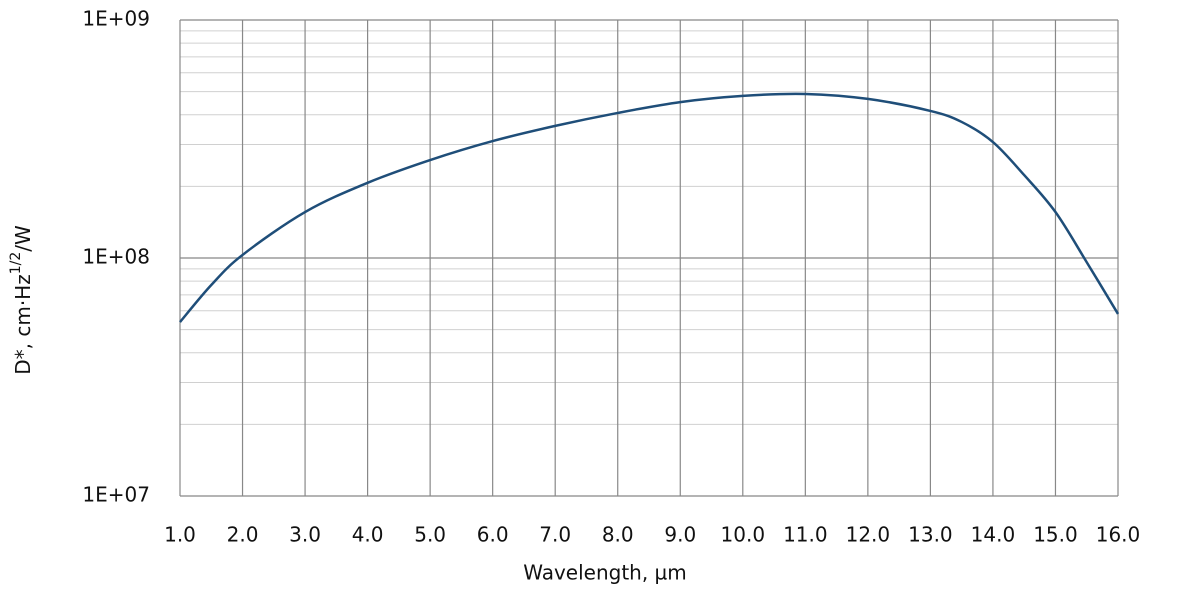 This screenshot has height=600, width=1200. I want to click on x-tick-label: 10.0, so click(743, 535).